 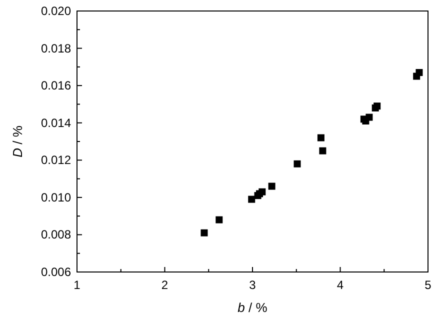 I want to click on y-tick-label: 0.012, so click(x=56, y=160).